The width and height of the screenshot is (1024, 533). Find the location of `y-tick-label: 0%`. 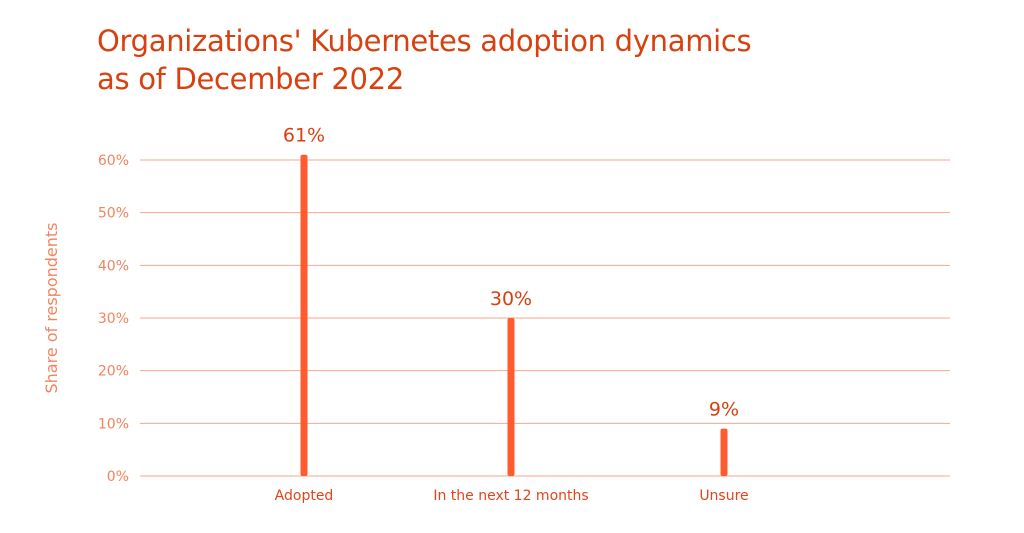

y-tick-label: 0% is located at coordinates (118, 477).